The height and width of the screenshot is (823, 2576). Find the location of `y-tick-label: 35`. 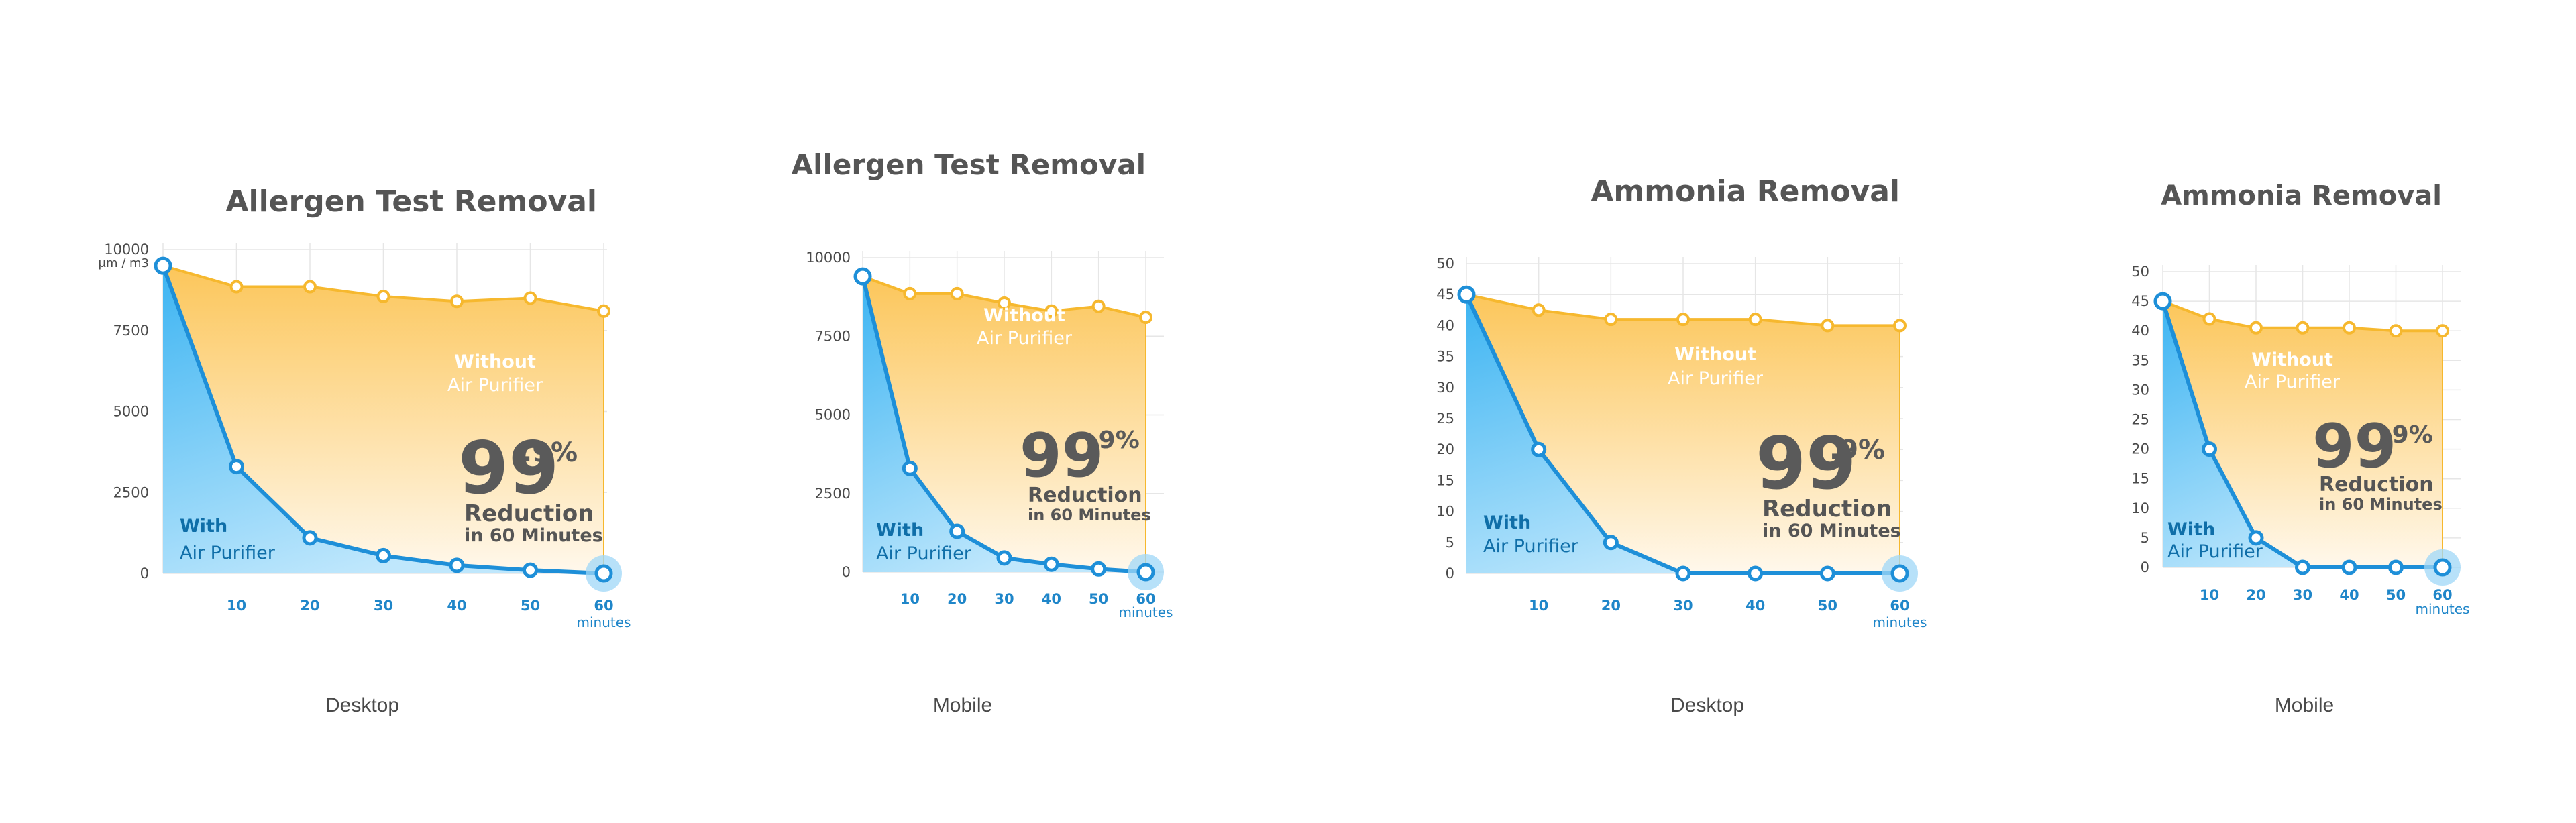

y-tick-label: 35 is located at coordinates (1445, 357).